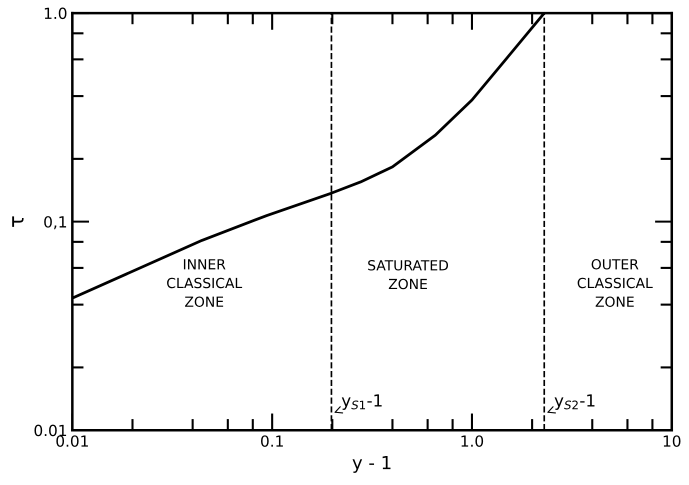  What do you see at coordinates (18, 221) in the screenshot?
I see `y-axis-title: τ` at bounding box center [18, 221].